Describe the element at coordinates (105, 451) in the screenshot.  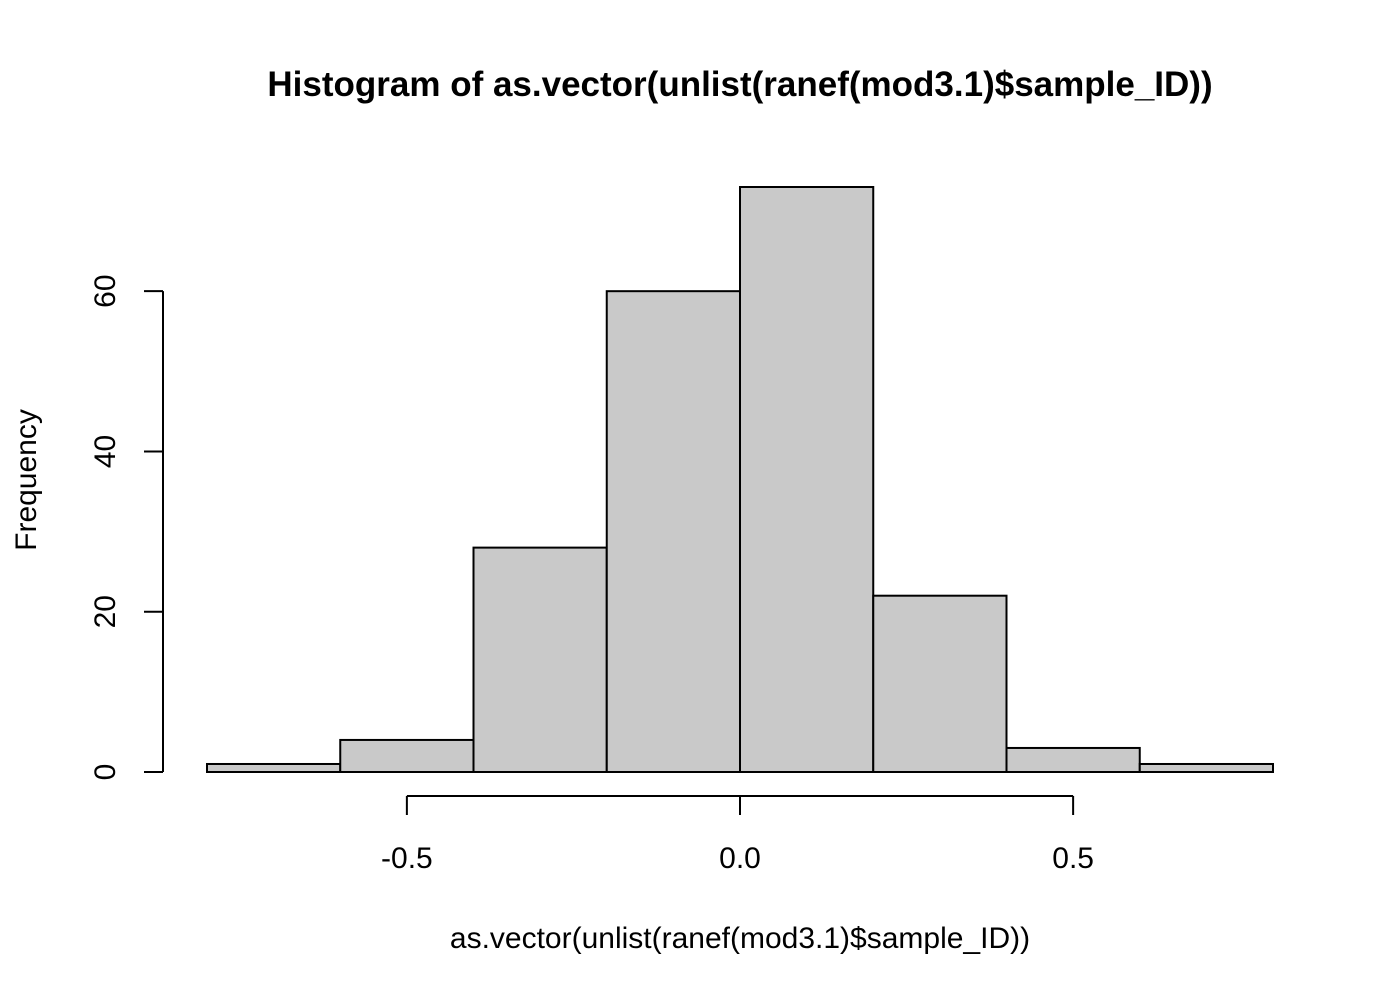
I see `y-tick-label: 40` at that location.